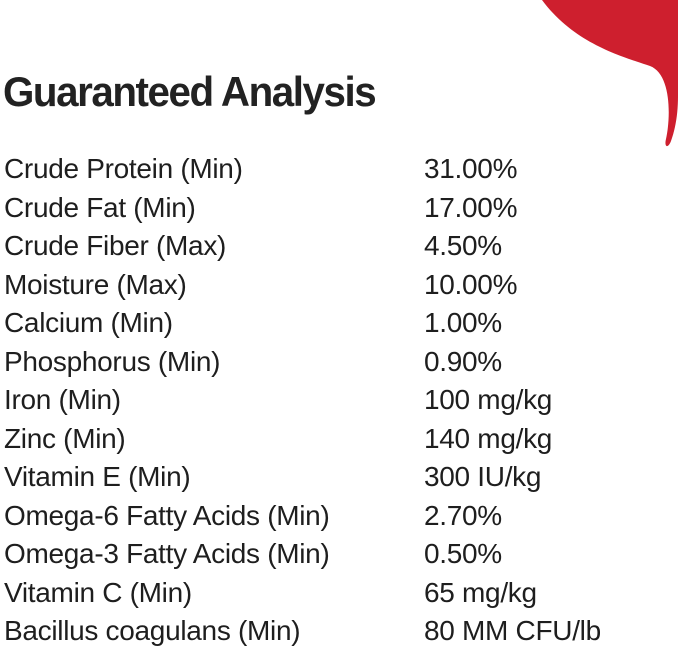 The image size is (678, 651). Describe the element at coordinates (65, 438) in the screenshot. I see `nutrient-label: Zinc (Min)` at that location.